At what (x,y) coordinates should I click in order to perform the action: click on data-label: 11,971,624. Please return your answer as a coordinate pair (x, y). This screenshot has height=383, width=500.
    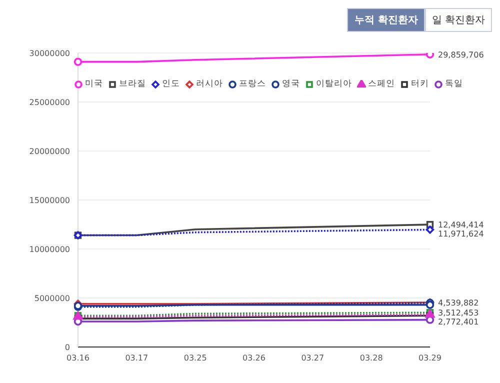
    Looking at the image, I should click on (461, 234).